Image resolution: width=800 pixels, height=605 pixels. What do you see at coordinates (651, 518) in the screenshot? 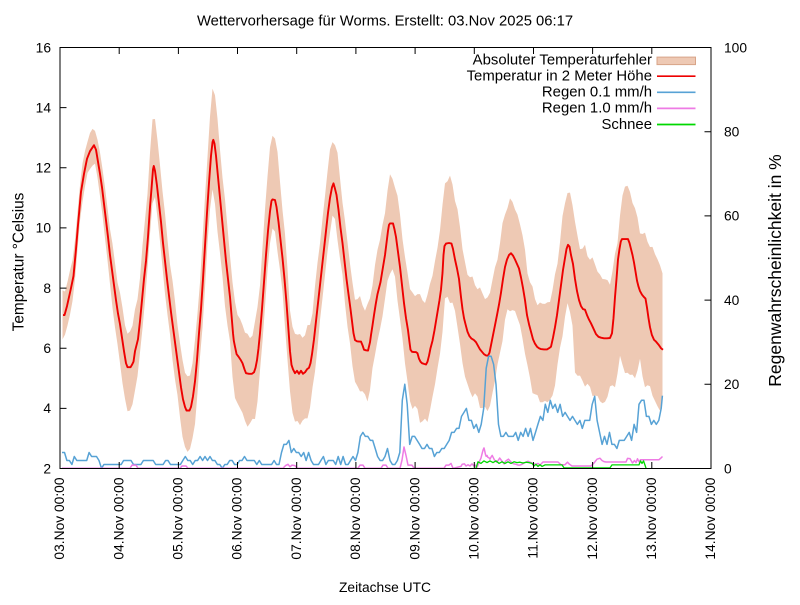
I see `svg-text: 13.Nov 00:00` at bounding box center [651, 518].